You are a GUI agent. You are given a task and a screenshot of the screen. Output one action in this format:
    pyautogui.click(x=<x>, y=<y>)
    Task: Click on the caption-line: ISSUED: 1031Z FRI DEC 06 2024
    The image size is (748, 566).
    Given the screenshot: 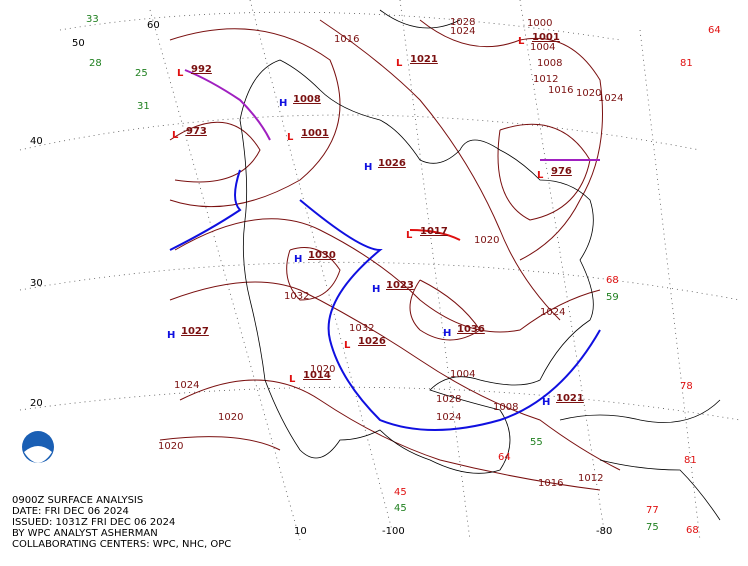 What is the action you would take?
    pyautogui.click(x=93, y=522)
    